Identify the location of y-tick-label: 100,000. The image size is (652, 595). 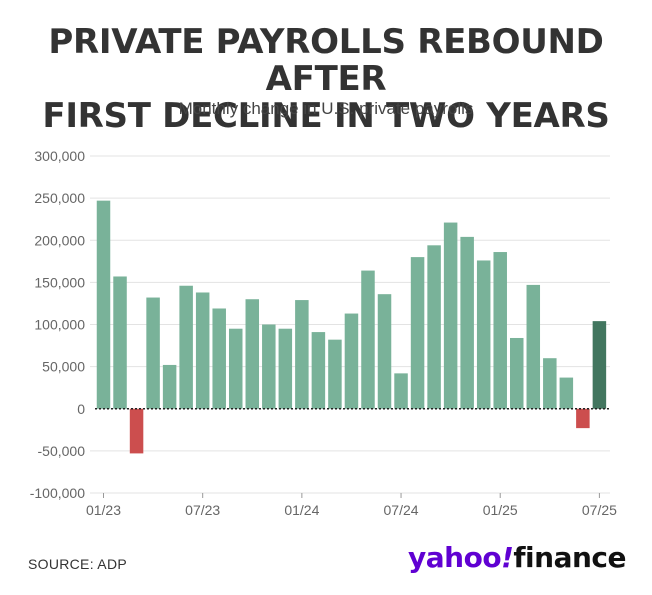
(59, 325).